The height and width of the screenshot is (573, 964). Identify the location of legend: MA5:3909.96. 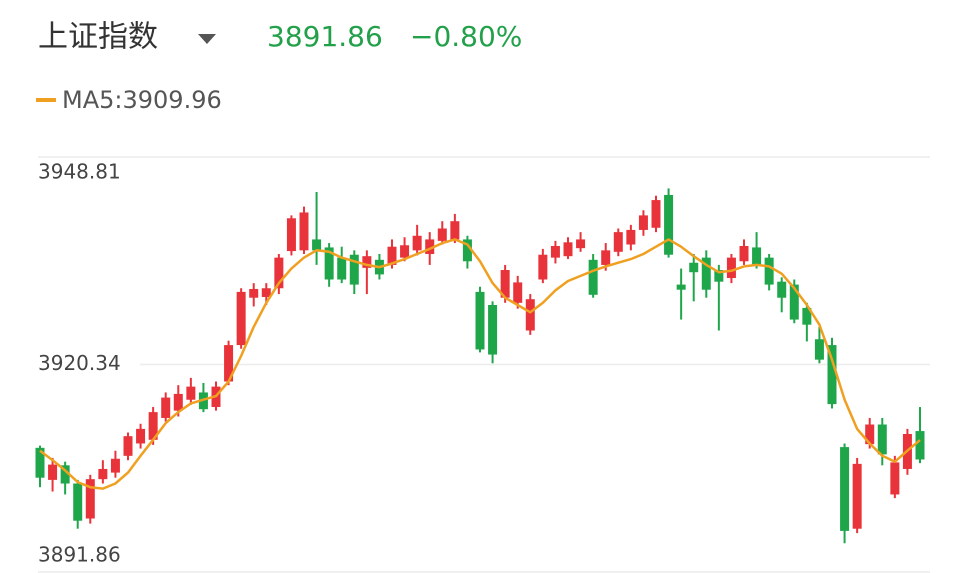
(142, 100).